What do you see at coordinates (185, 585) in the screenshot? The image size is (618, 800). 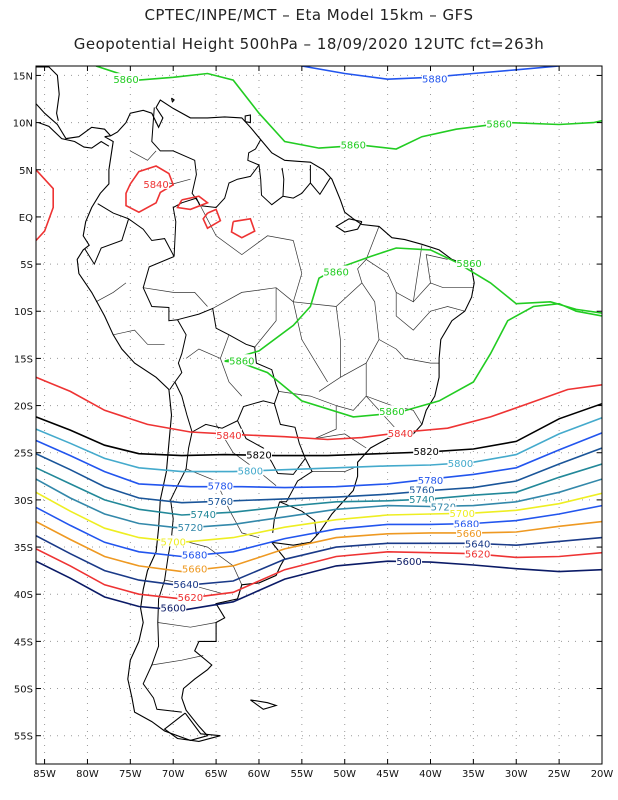 I see `contour-label-5640: 5640` at bounding box center [185, 585].